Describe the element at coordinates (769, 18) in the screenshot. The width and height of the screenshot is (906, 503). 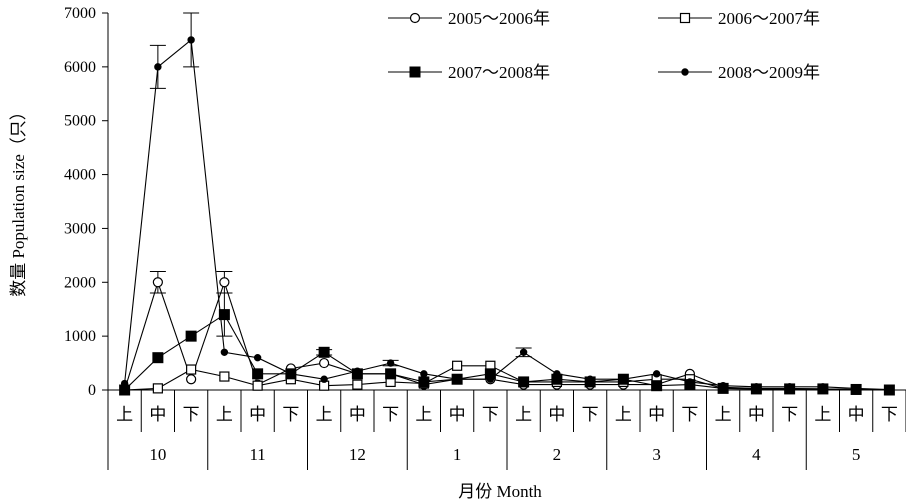
I see `legend-label: 2006～2007年` at that location.